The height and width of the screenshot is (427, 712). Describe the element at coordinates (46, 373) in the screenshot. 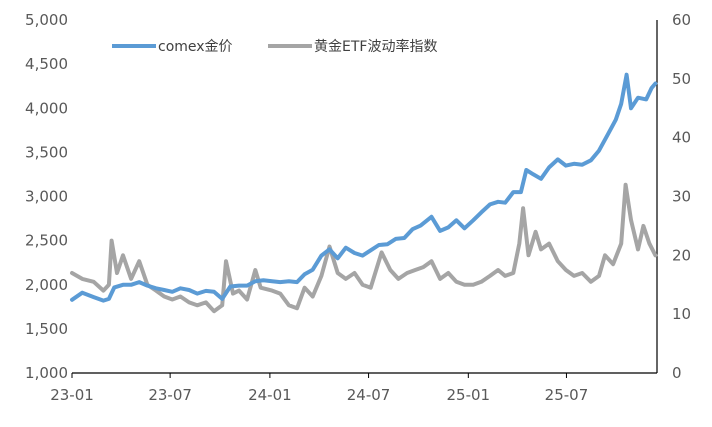

I see `y-left-tick-label: 1,000` at that location.